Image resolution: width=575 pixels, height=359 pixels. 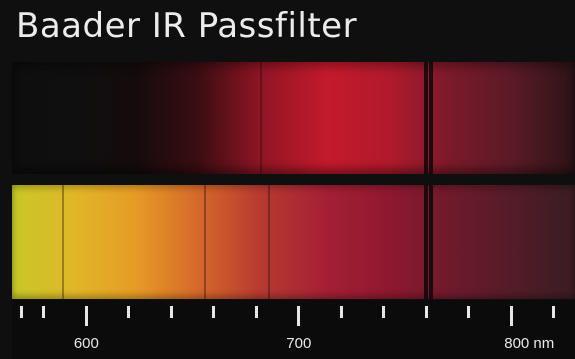 What do you see at coordinates (299, 343) in the screenshot?
I see `wavelength-label: 700` at bounding box center [299, 343].